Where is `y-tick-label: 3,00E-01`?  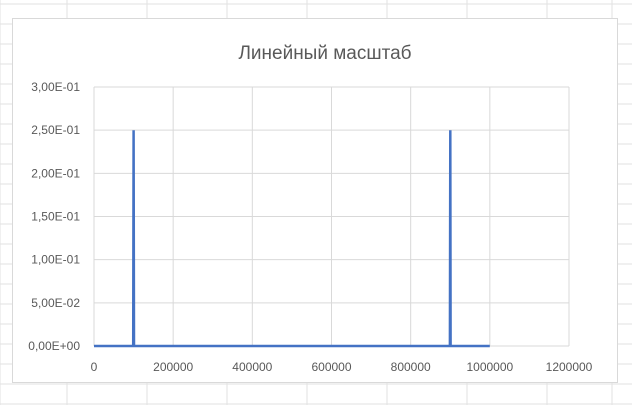
y-tick-label: 3,00E-01 is located at coordinates (55, 87).